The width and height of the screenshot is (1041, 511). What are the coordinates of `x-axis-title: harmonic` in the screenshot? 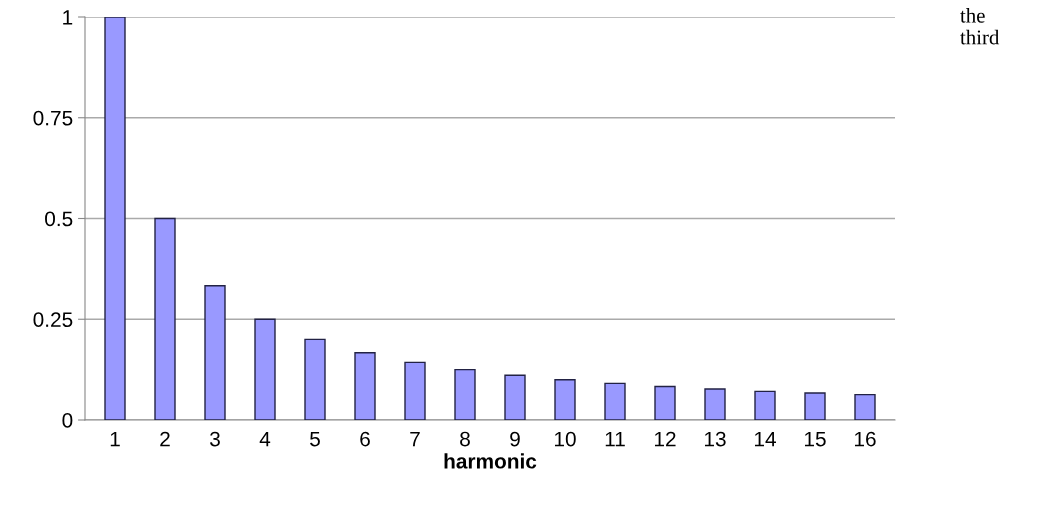 It's located at (490, 461).